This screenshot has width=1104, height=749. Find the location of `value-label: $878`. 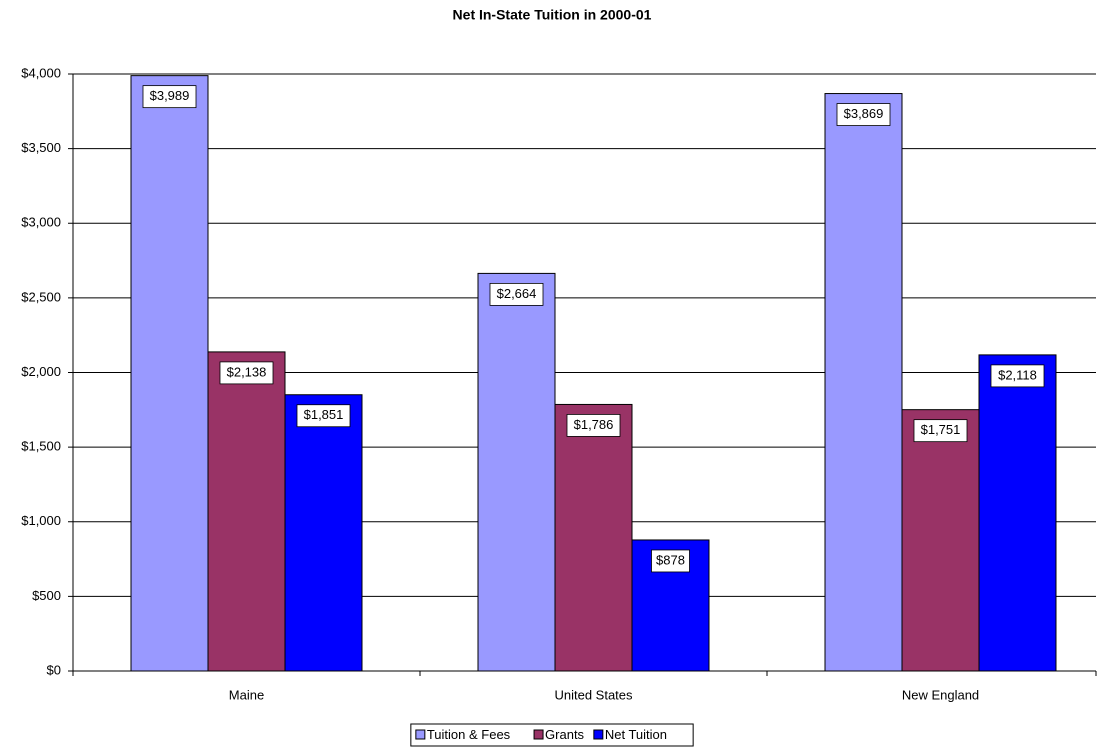

value-label: $878 is located at coordinates (670, 559).